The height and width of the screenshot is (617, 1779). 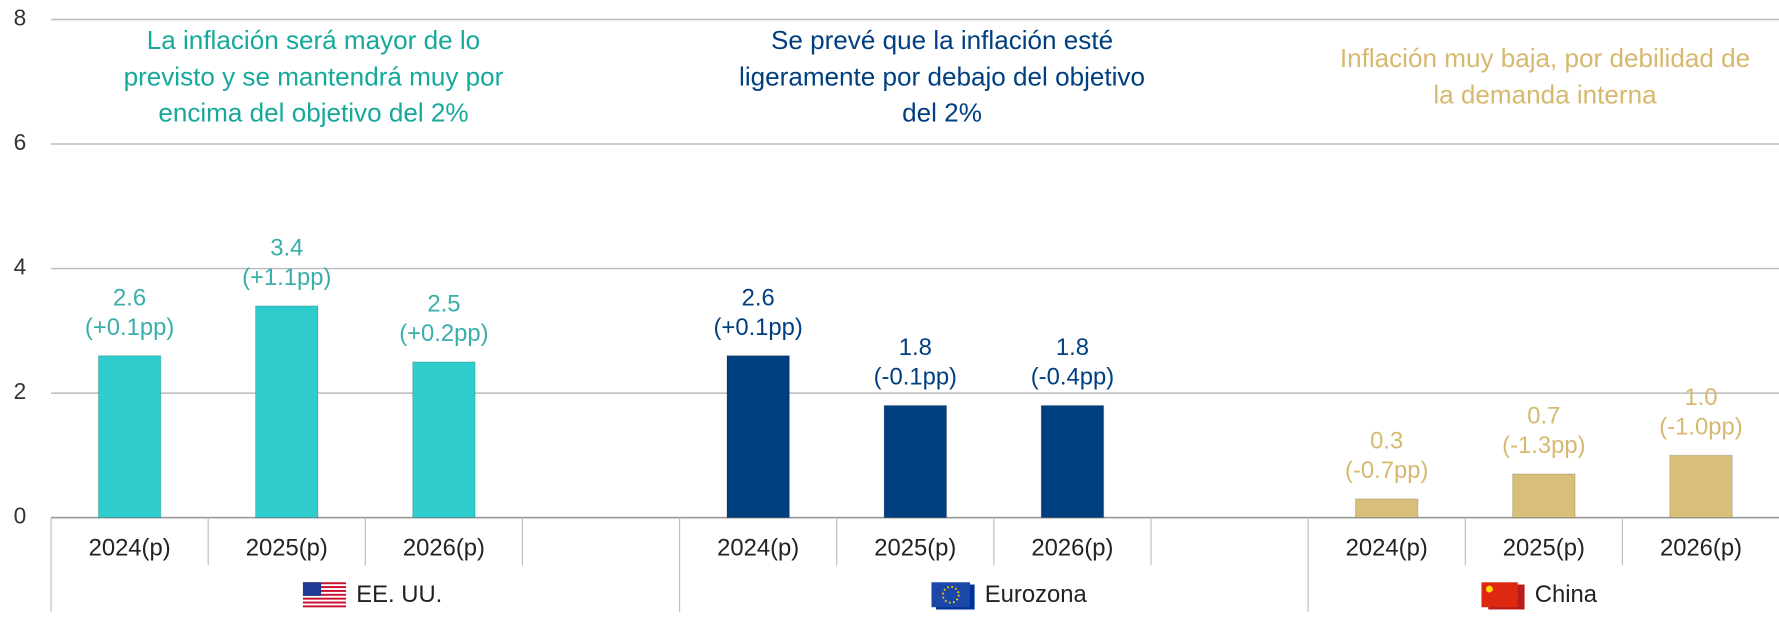 I want to click on value-label: 1.0, so click(x=1700, y=397).